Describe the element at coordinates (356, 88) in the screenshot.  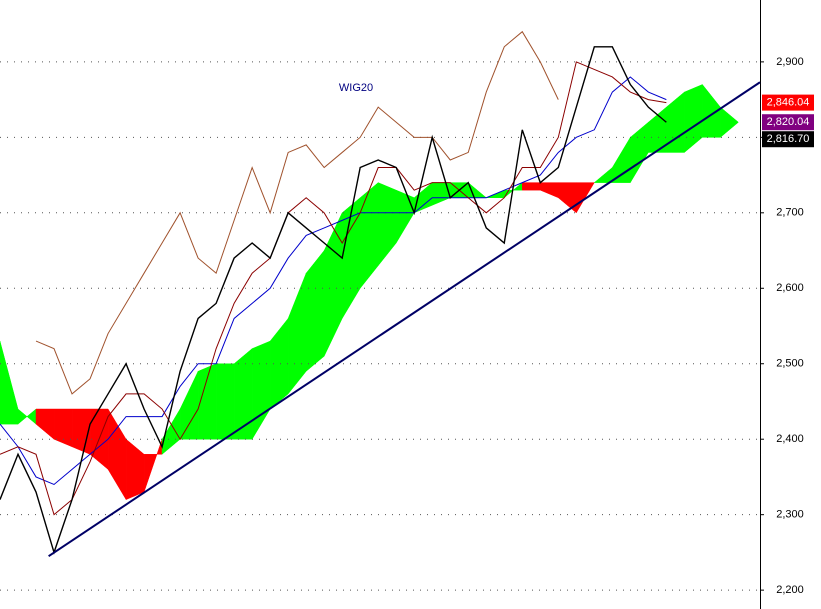
I see `chart-title: WIG20` at that location.